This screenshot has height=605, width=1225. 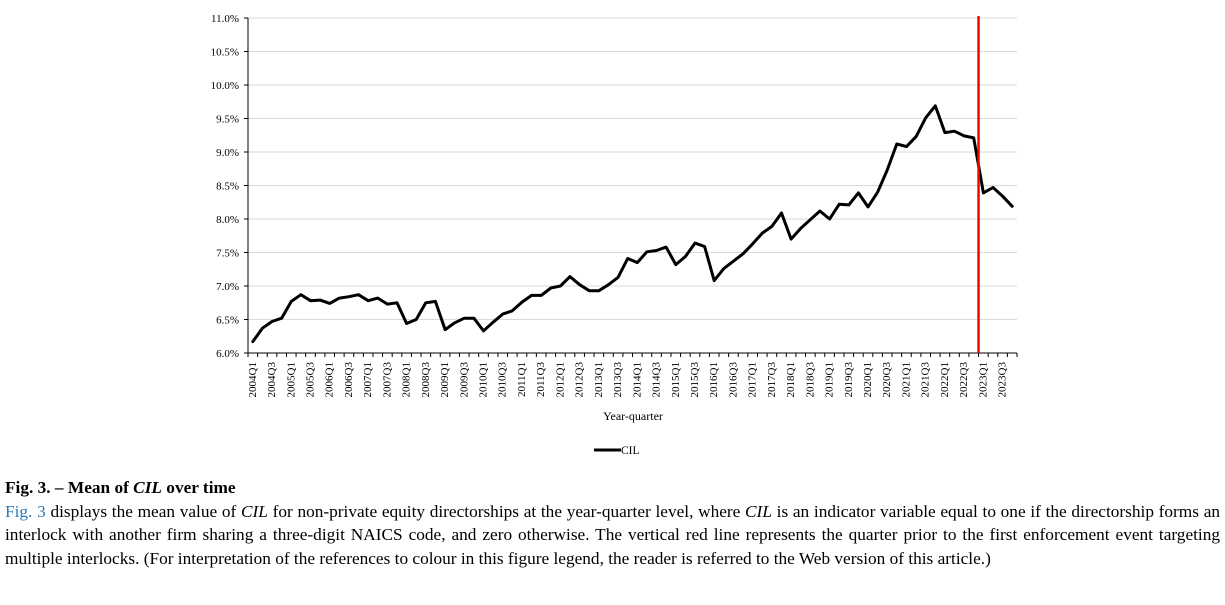 What do you see at coordinates (618, 380) in the screenshot?
I see `x-tick-label: 2013Q3` at bounding box center [618, 380].